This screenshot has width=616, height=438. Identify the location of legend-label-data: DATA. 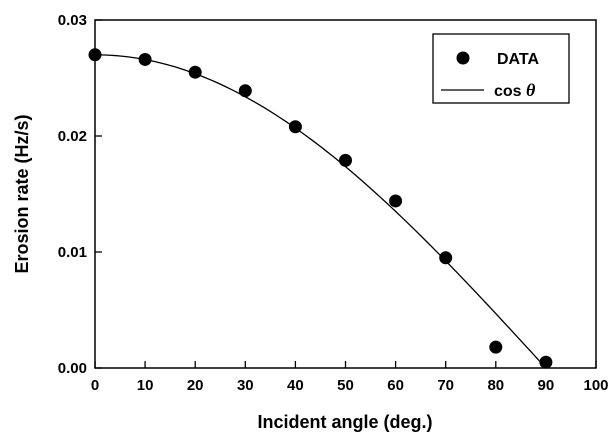
(518, 59).